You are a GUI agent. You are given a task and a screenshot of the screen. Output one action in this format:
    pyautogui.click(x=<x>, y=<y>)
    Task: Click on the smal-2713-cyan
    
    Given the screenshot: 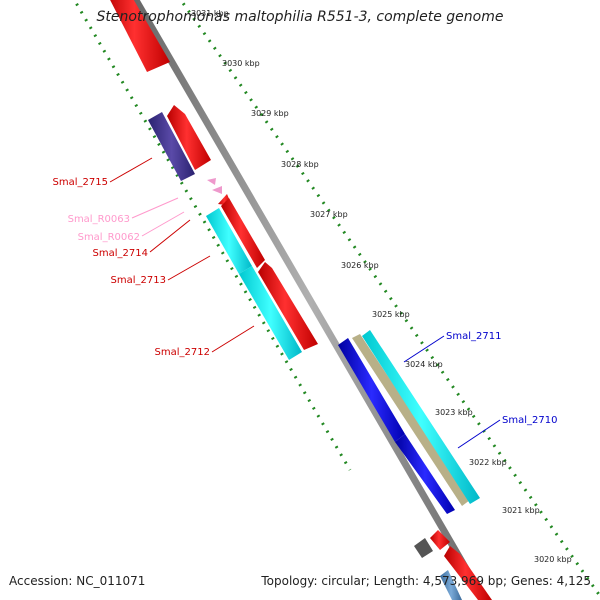 What is the action you would take?
    pyautogui.click(x=229, y=241)
    